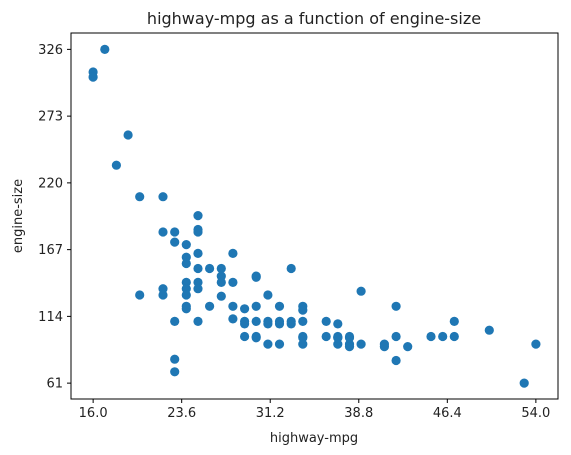  Describe the element at coordinates (54, 384) in the screenshot. I see `y-tick-label: 61` at that location.